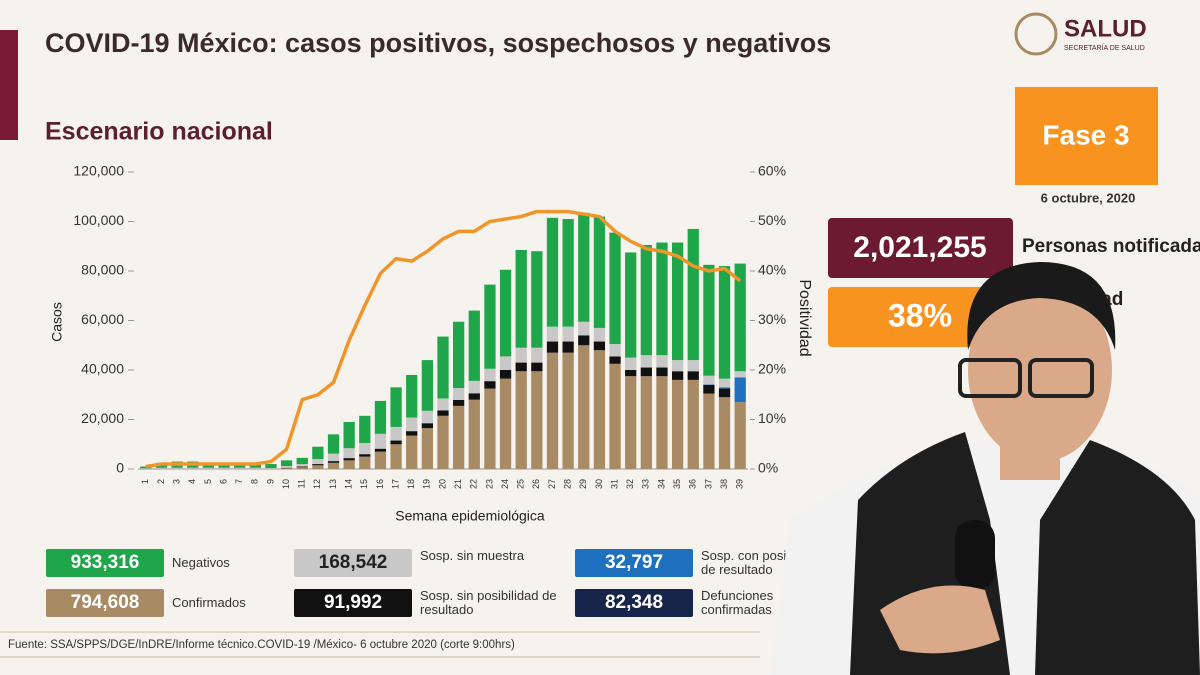 The height and width of the screenshot is (675, 1200). What do you see at coordinates (1088, 197) in the screenshot?
I see `date: 6 octubre, 2020` at bounding box center [1088, 197].